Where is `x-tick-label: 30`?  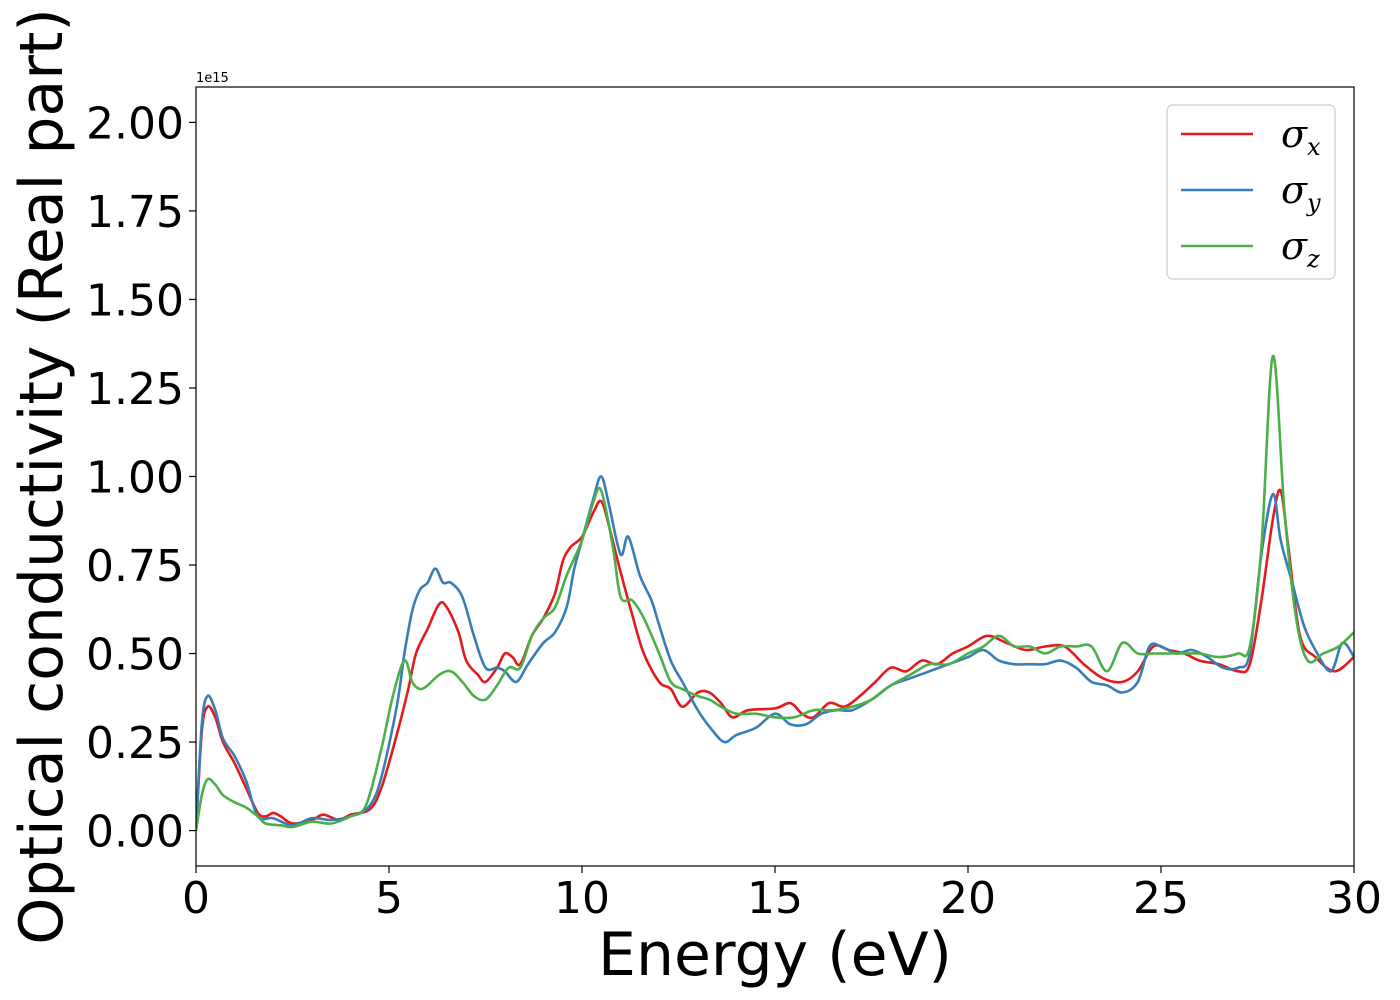 x-tick-label: 30 is located at coordinates (1354, 898).